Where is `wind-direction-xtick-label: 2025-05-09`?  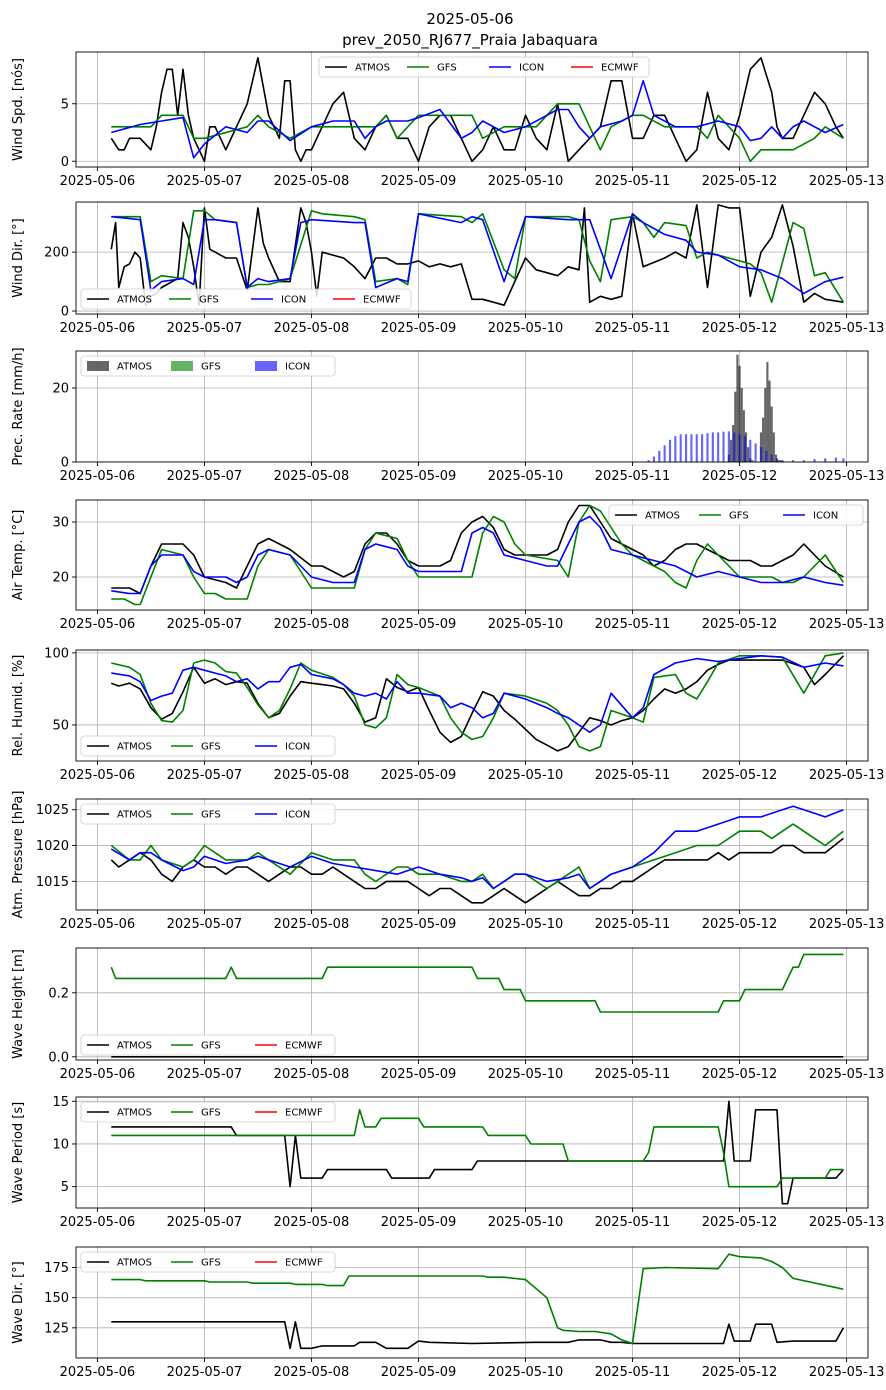 wind-direction-xtick-label: 2025-05-09 is located at coordinates (419, 328).